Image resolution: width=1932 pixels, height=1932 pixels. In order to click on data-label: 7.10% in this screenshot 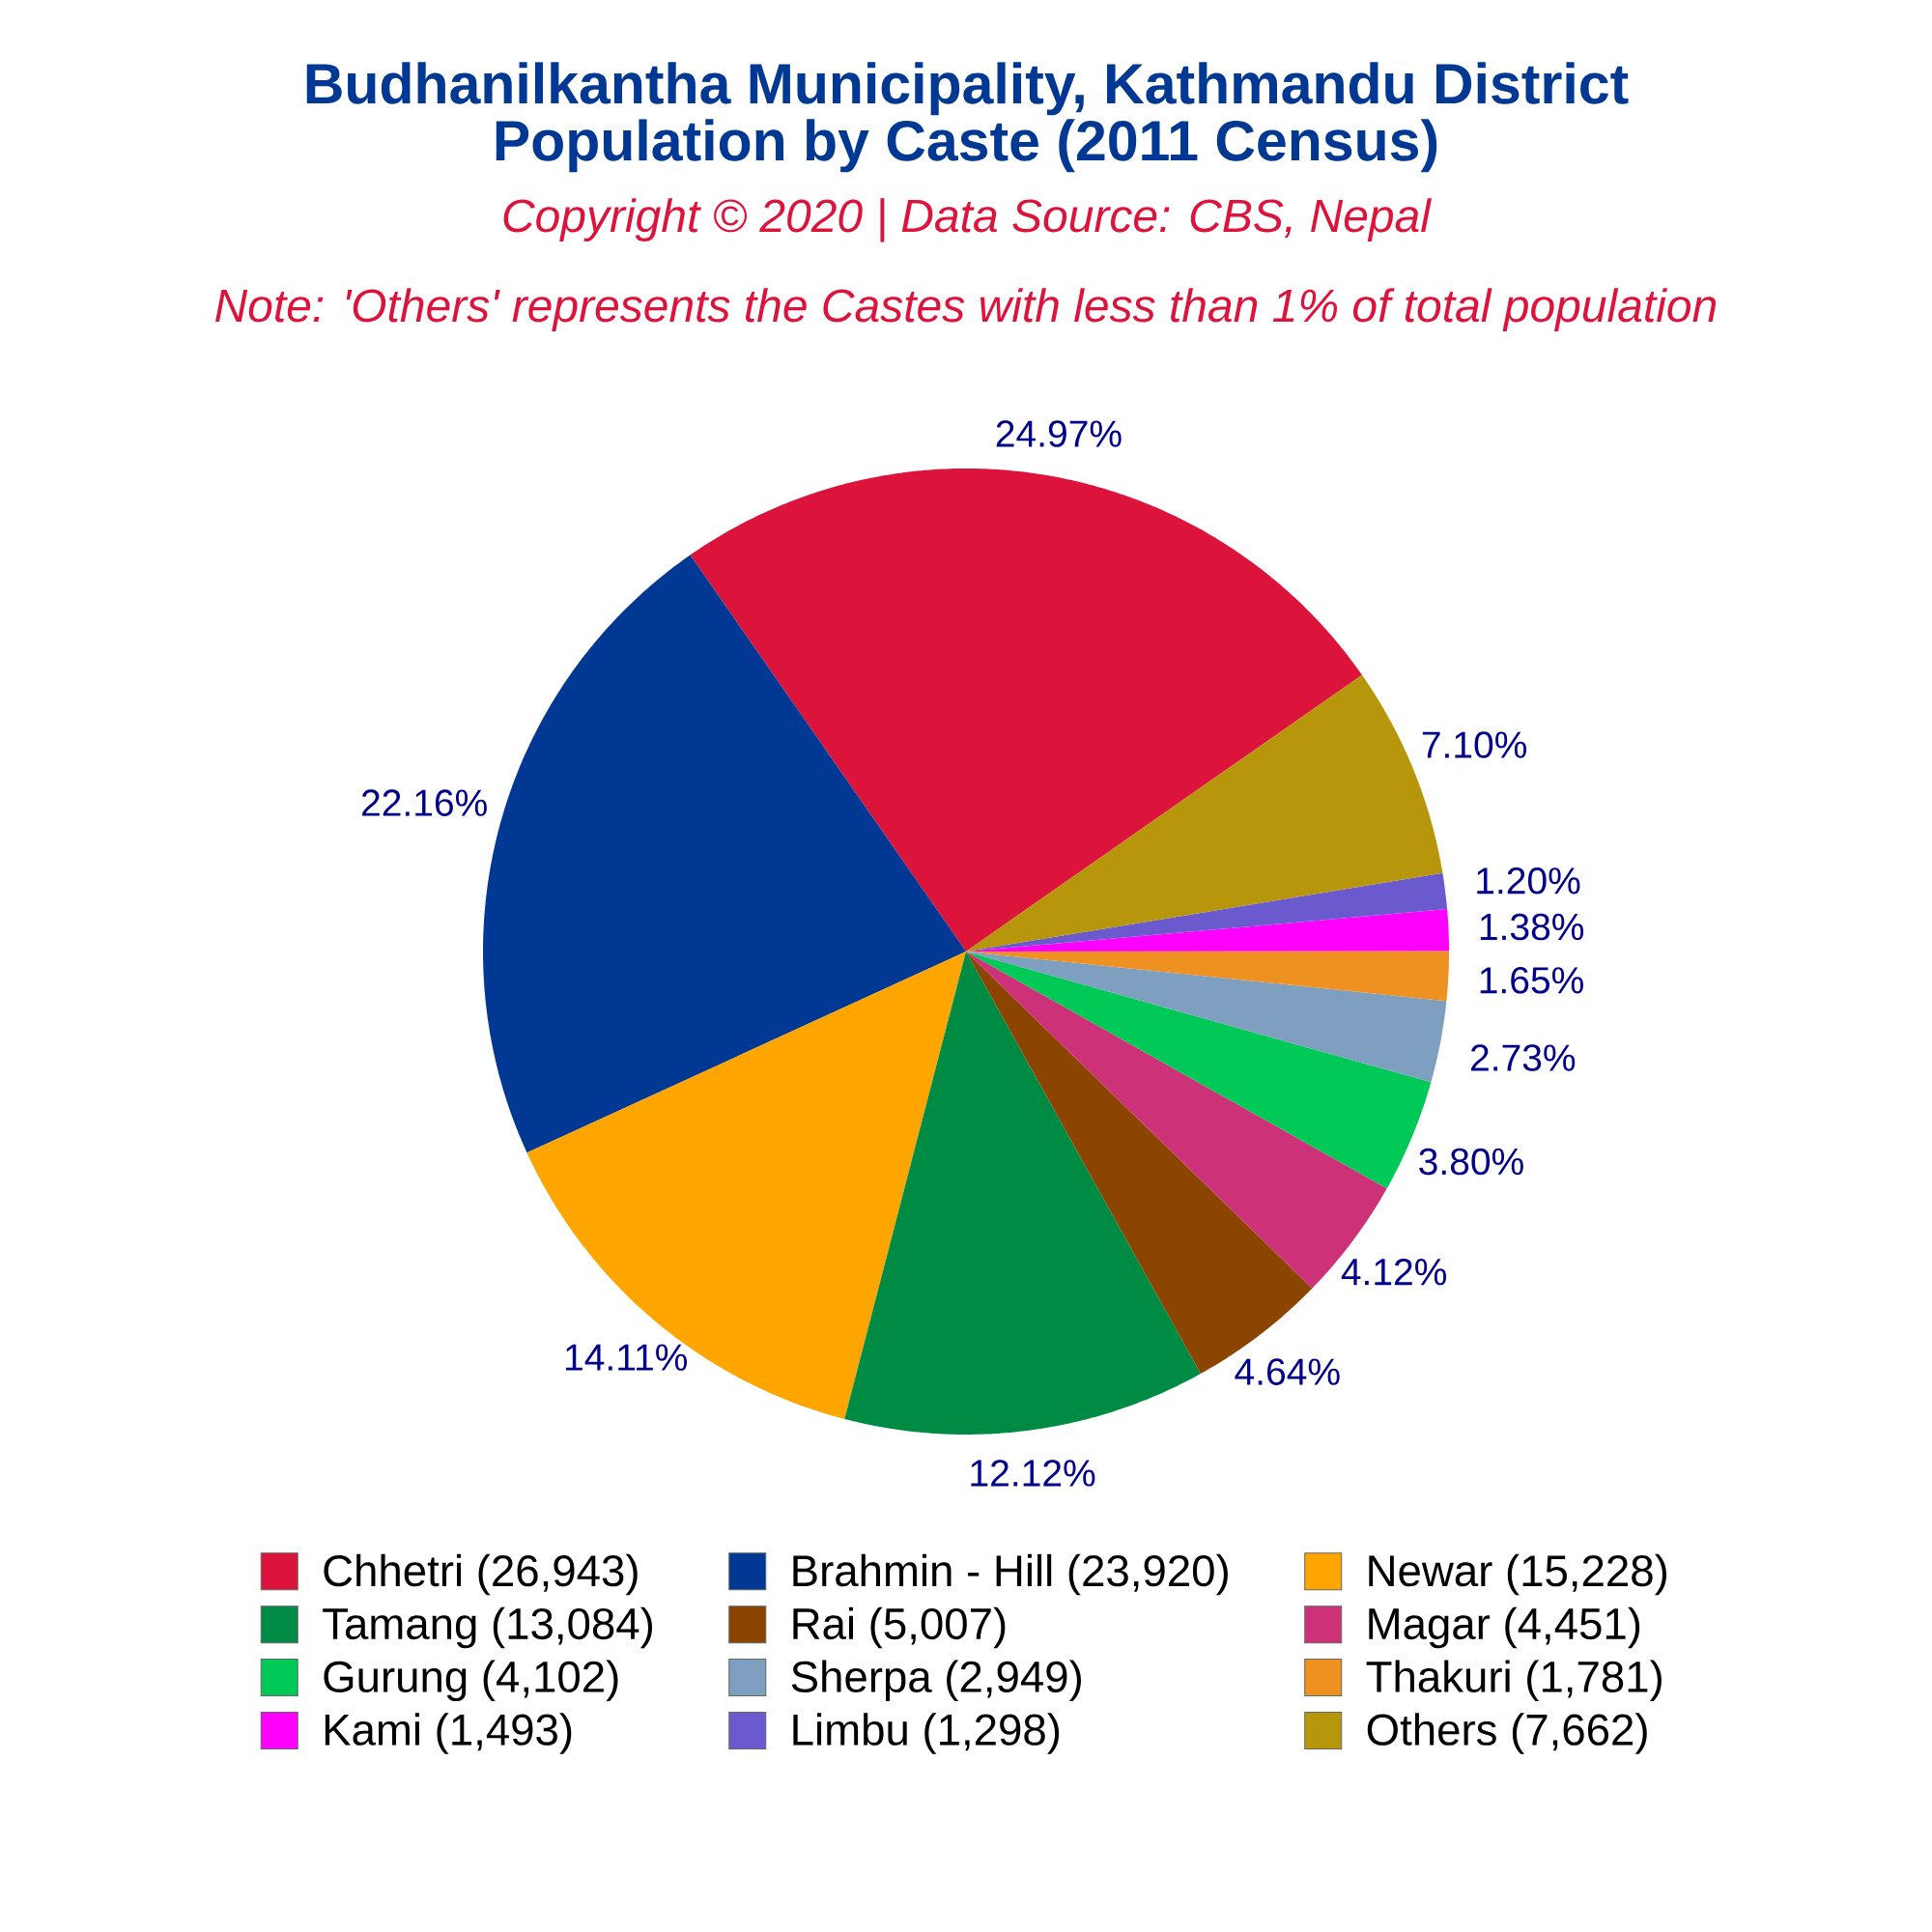, I will do `click(1474, 744)`.